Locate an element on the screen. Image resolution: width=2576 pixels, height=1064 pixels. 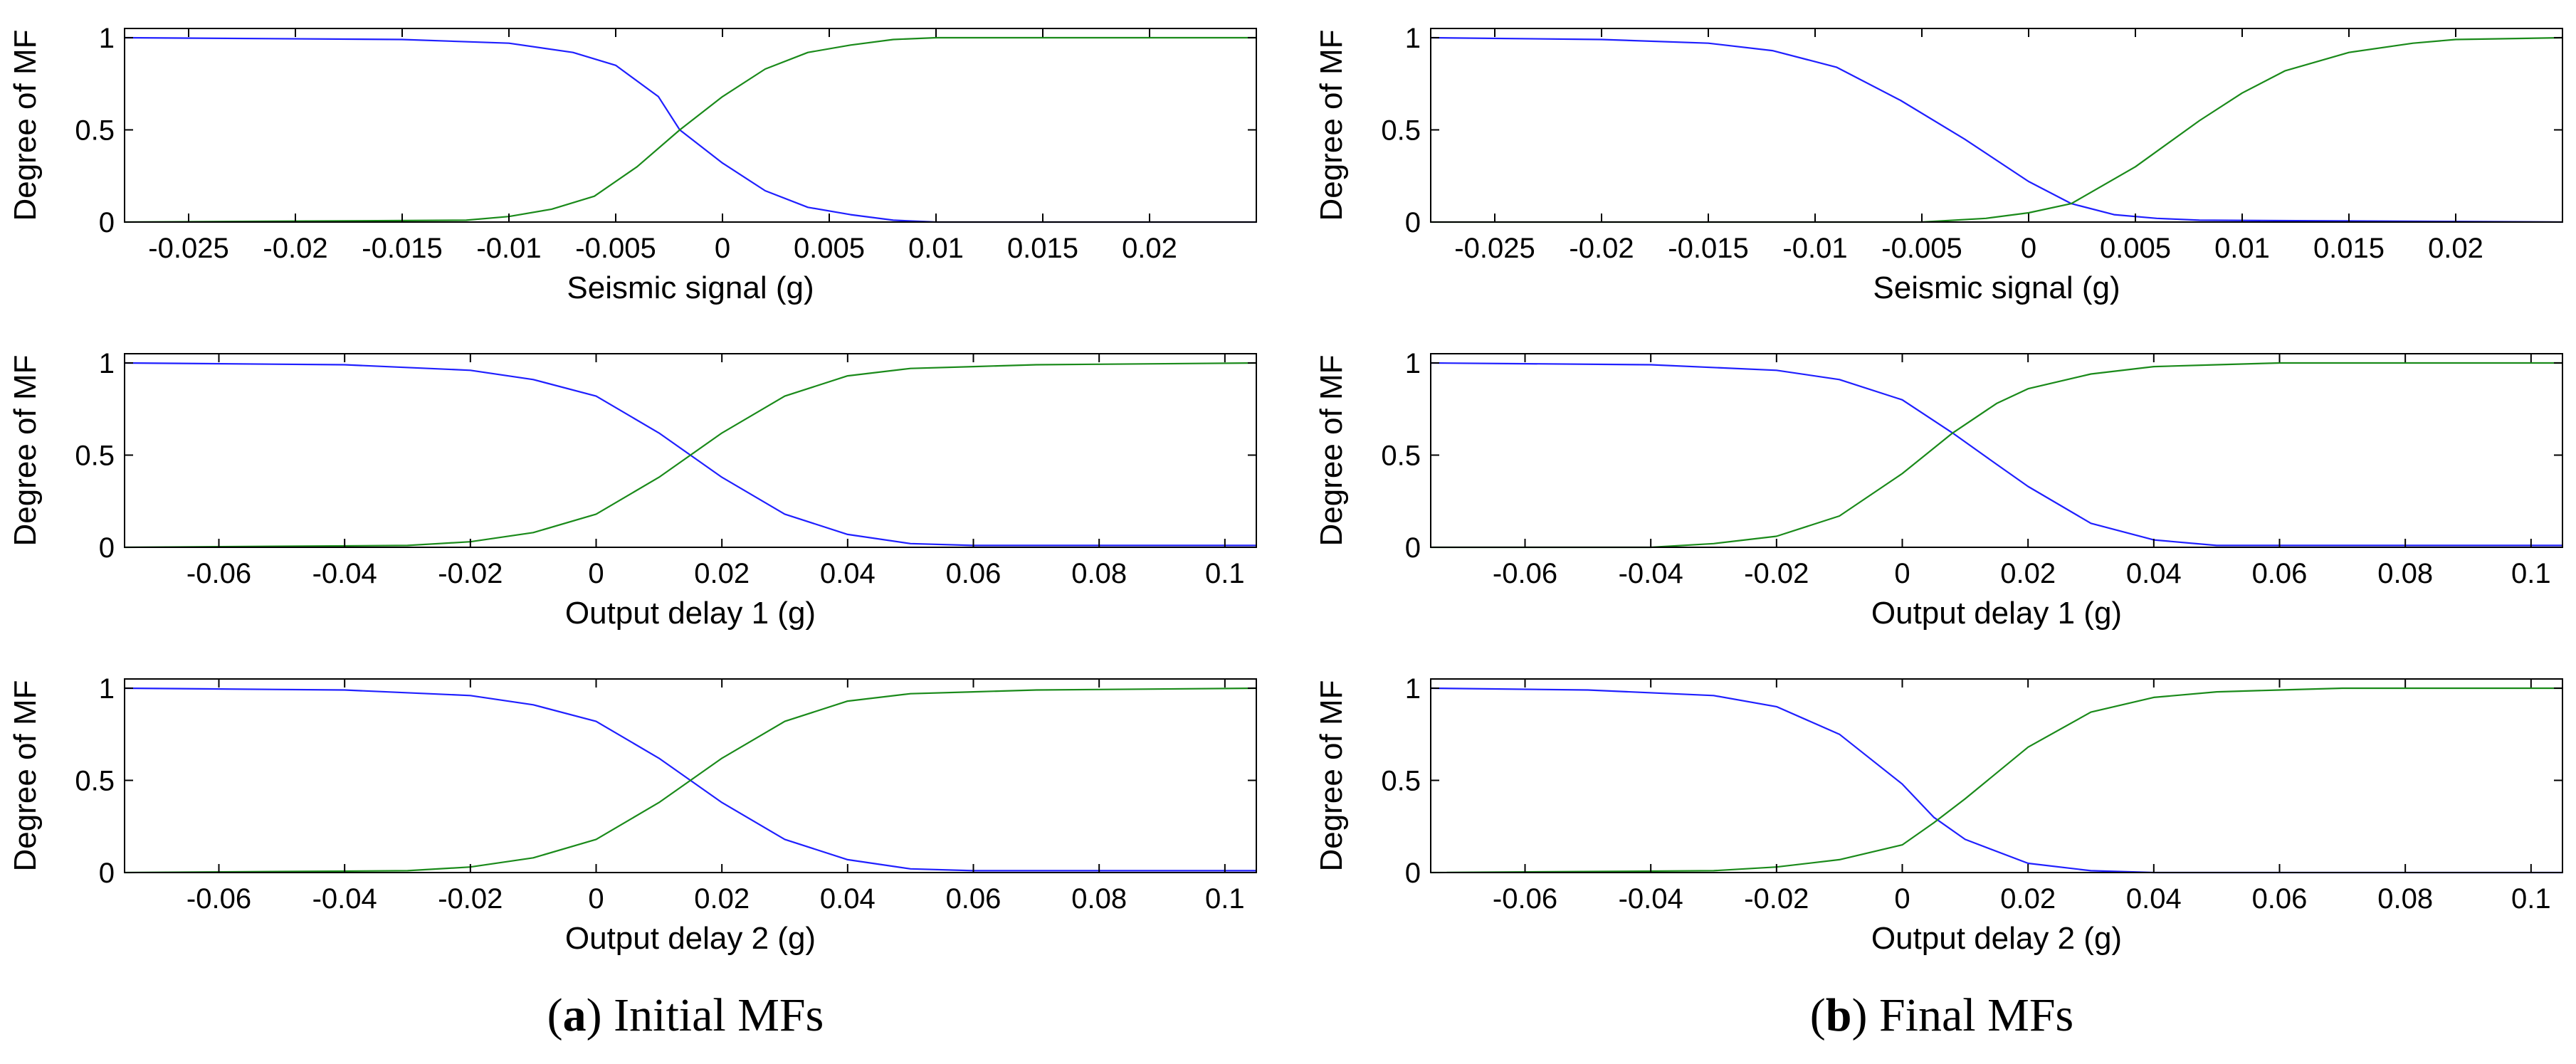
chart-b2-ytick-label: 0.5 is located at coordinates (1401, 455).